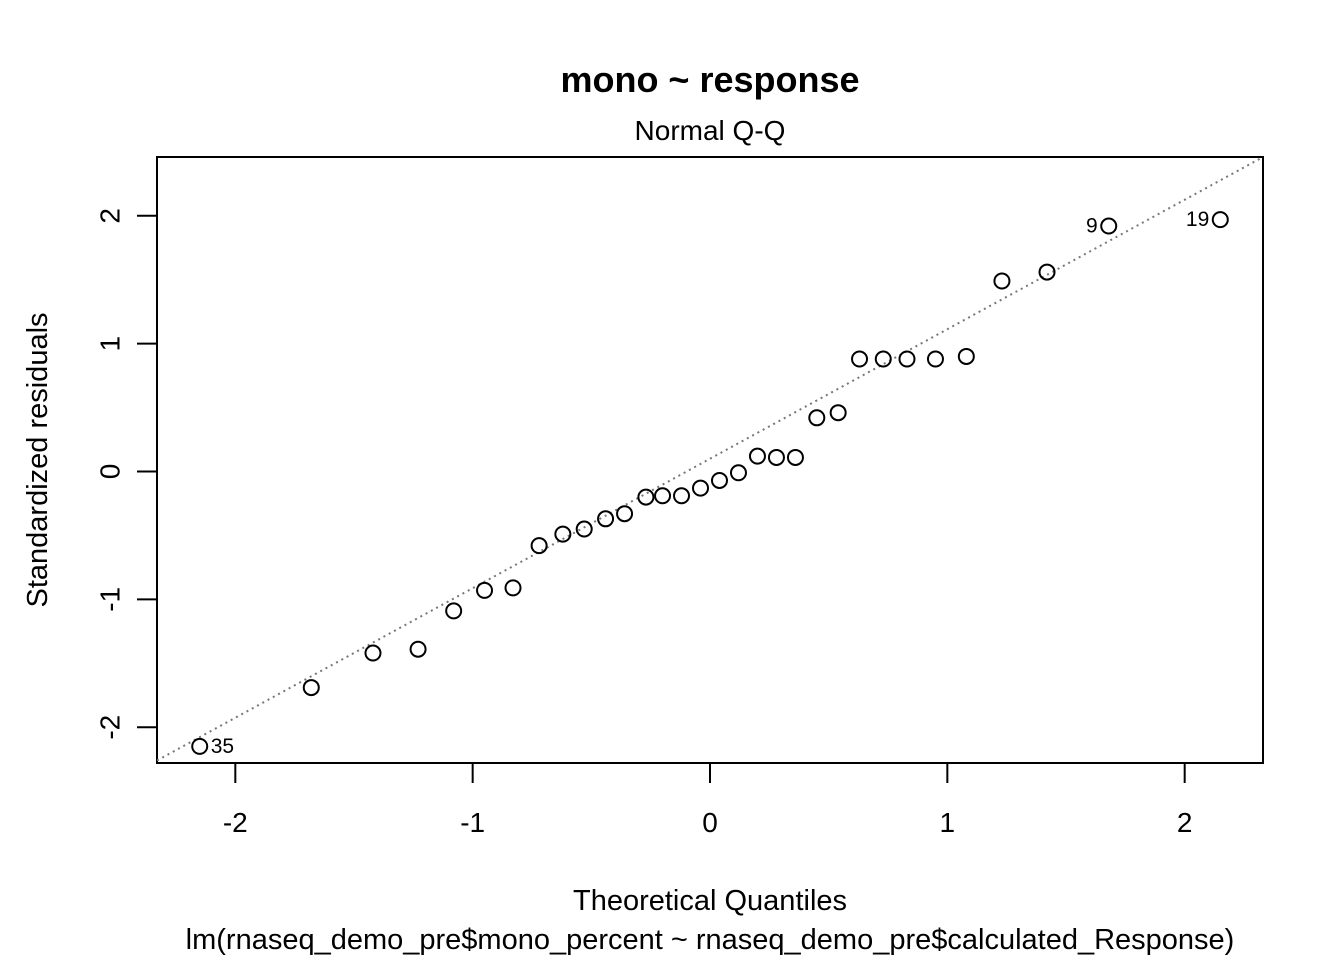 The width and height of the screenshot is (1344, 960). I want to click on x-tick-label: -2, so click(235, 822).